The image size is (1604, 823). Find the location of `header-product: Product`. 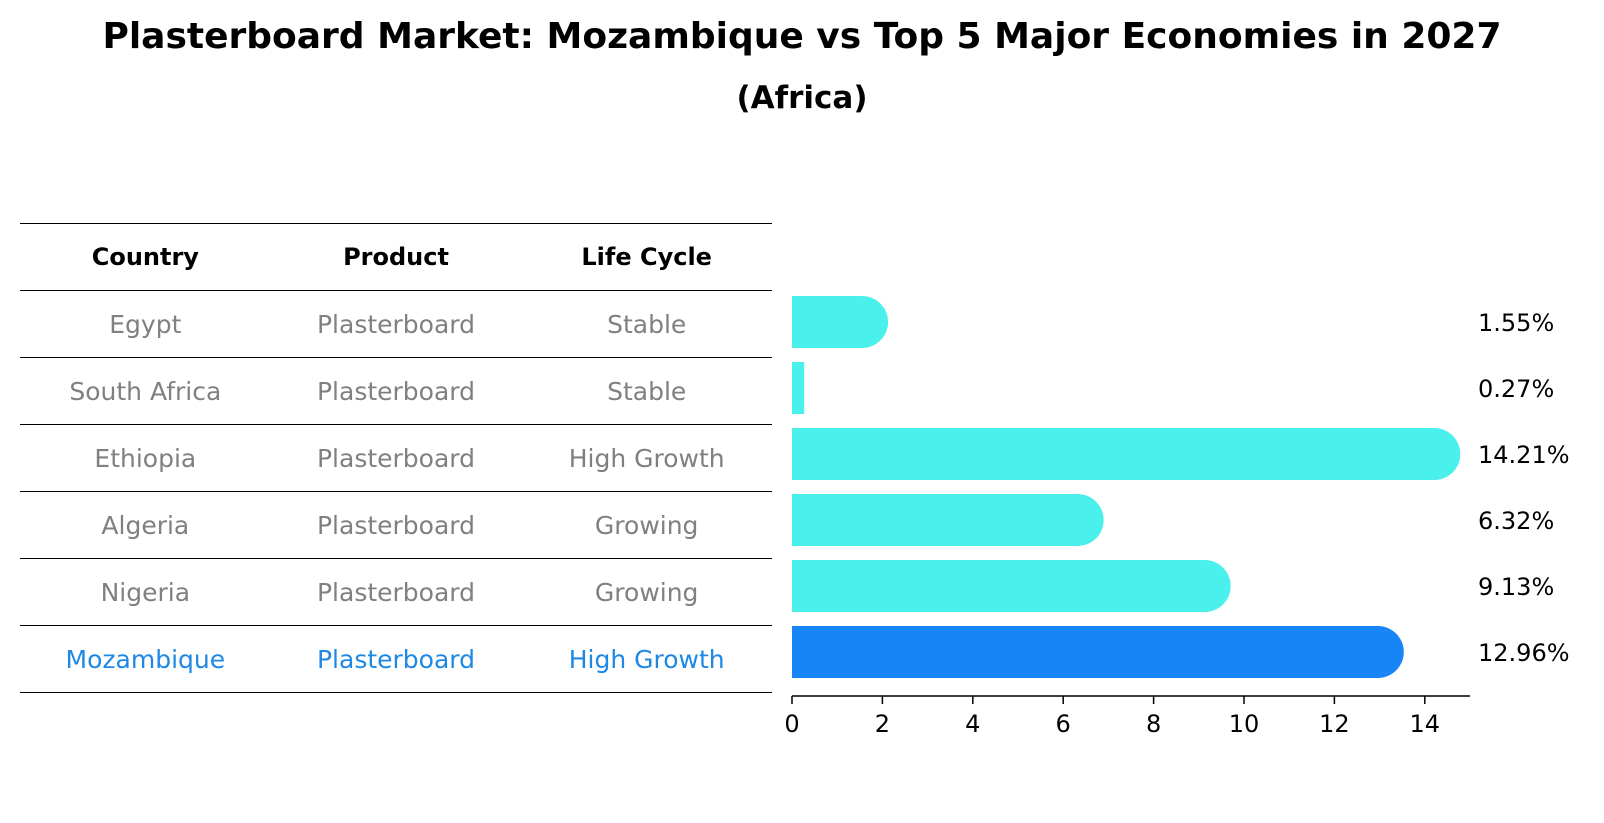

header-product: Product is located at coordinates (396, 257).